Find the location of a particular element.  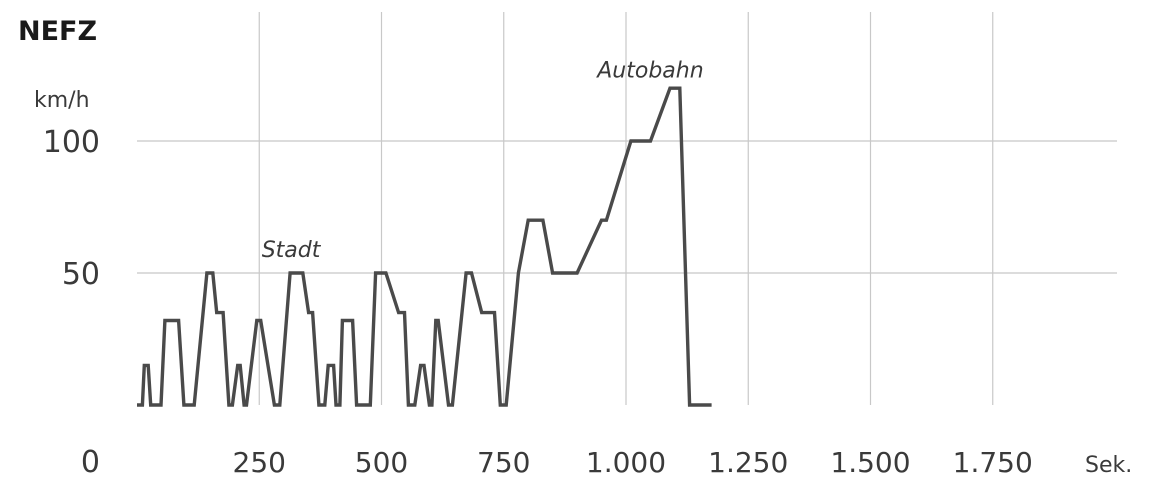

x-tick-label: 500 is located at coordinates (381, 462).